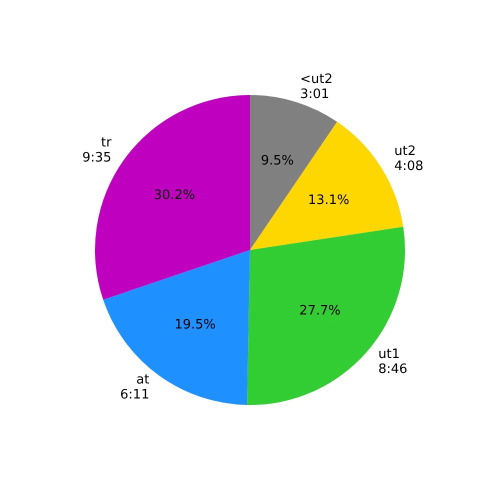  Describe the element at coordinates (320, 311) in the screenshot. I see `data-label: 27.7%` at that location.